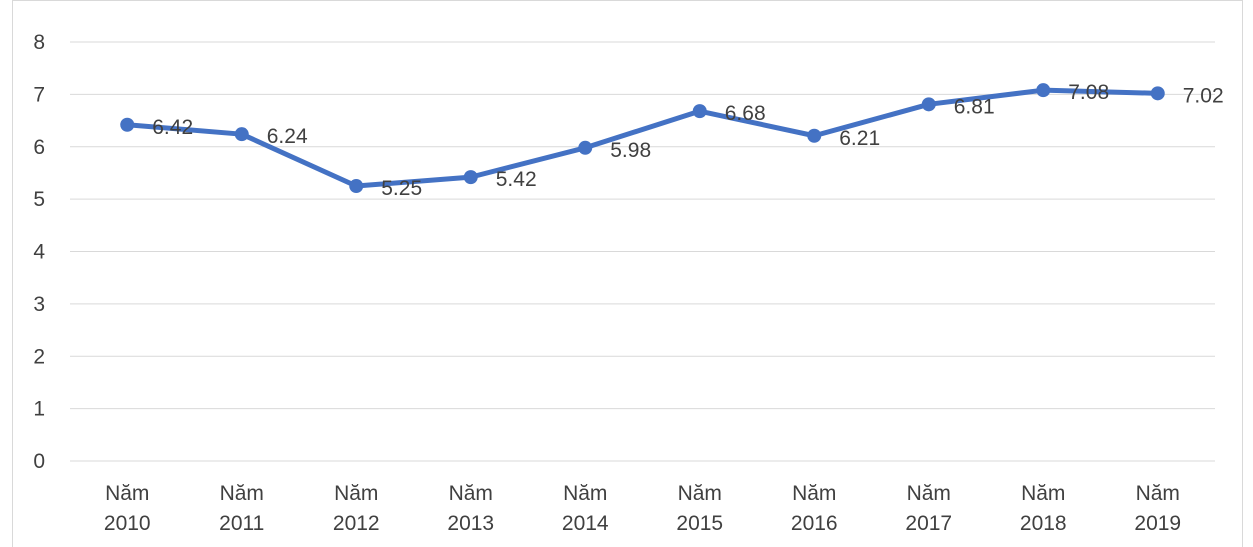 This screenshot has height=547, width=1253. I want to click on x-tick-label: Năm 2012, so click(356, 508).